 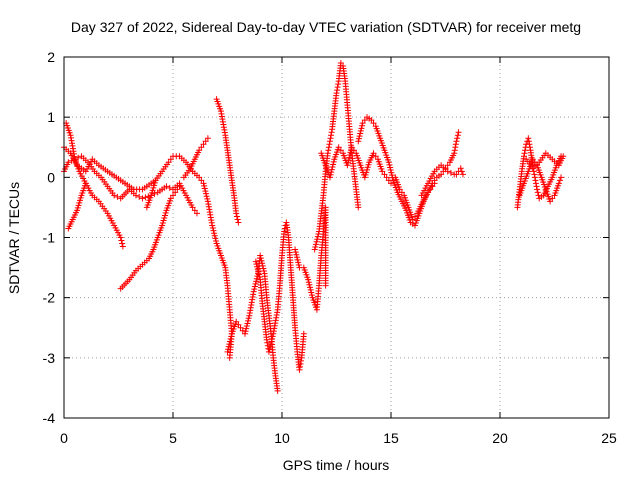 I want to click on series-track-l, so click(x=336, y=156).